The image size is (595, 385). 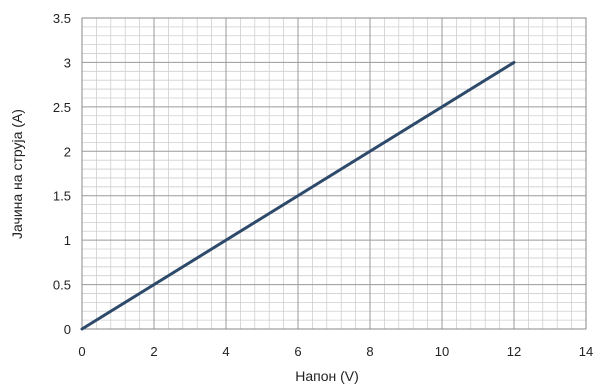 What do you see at coordinates (62, 107) in the screenshot?
I see `y-tick-label: 2.5` at bounding box center [62, 107].